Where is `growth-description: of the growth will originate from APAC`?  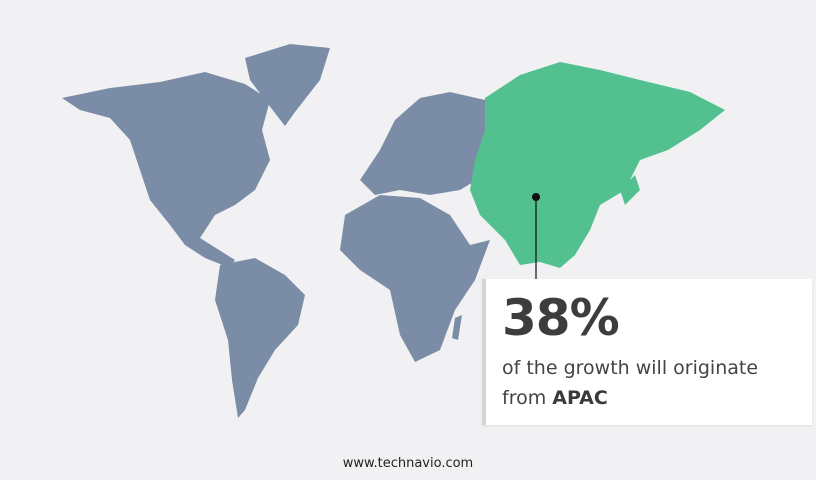
growth-description: of the growth will originate from APAC is located at coordinates (630, 383).